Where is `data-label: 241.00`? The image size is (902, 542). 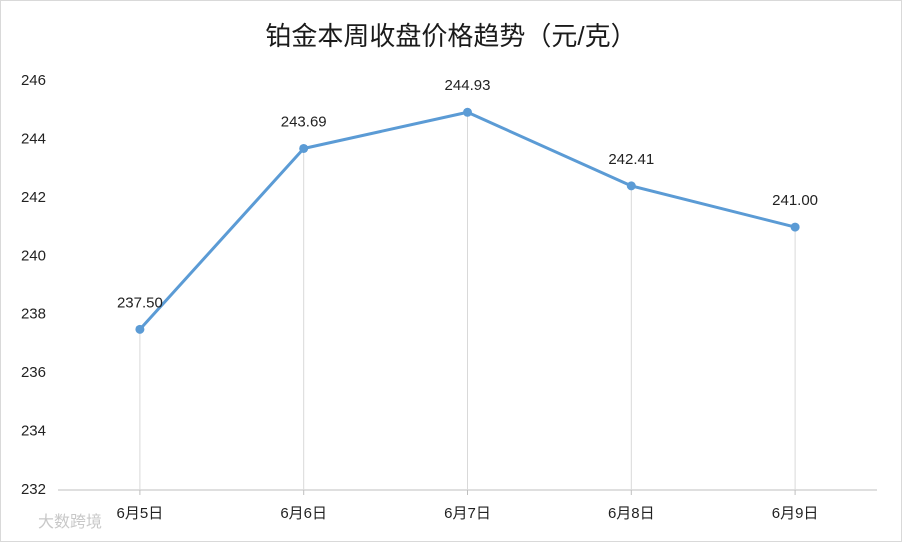 data-label: 241.00 is located at coordinates (795, 200).